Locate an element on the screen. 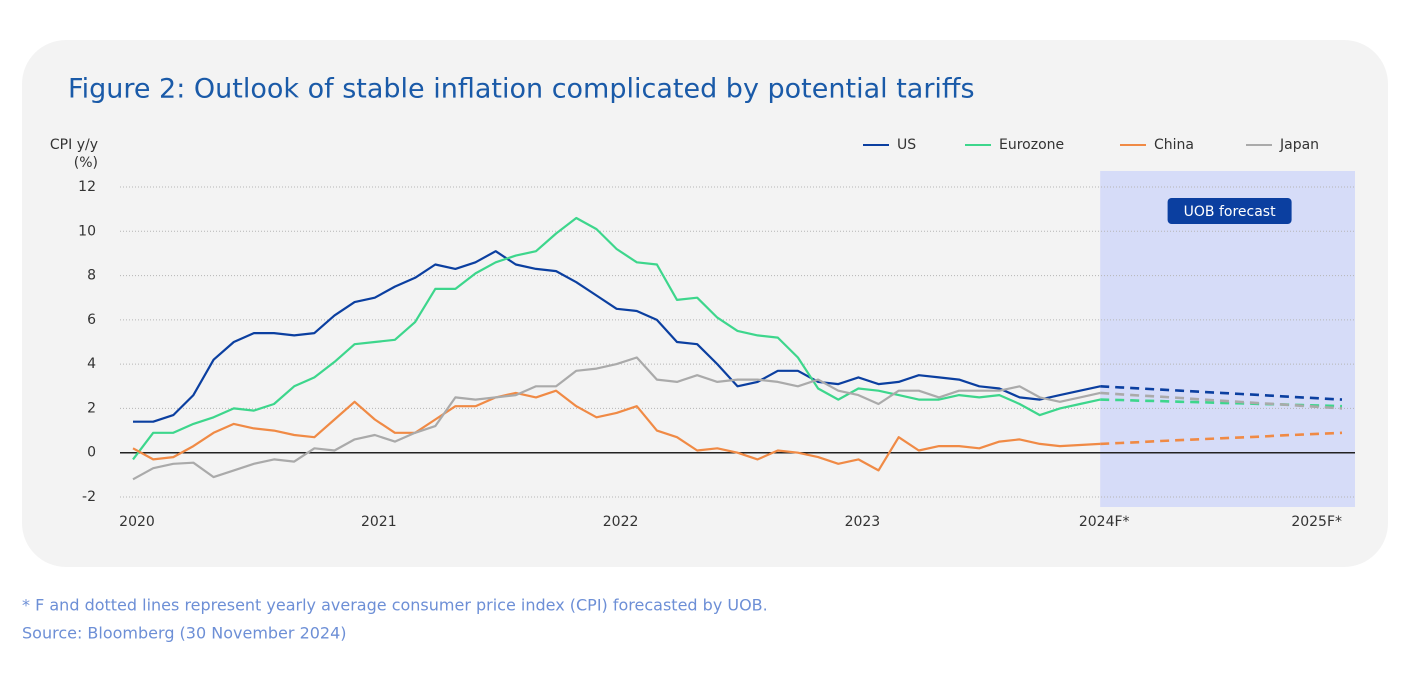  y-axis-label: CPI y/y is located at coordinates (74, 145).